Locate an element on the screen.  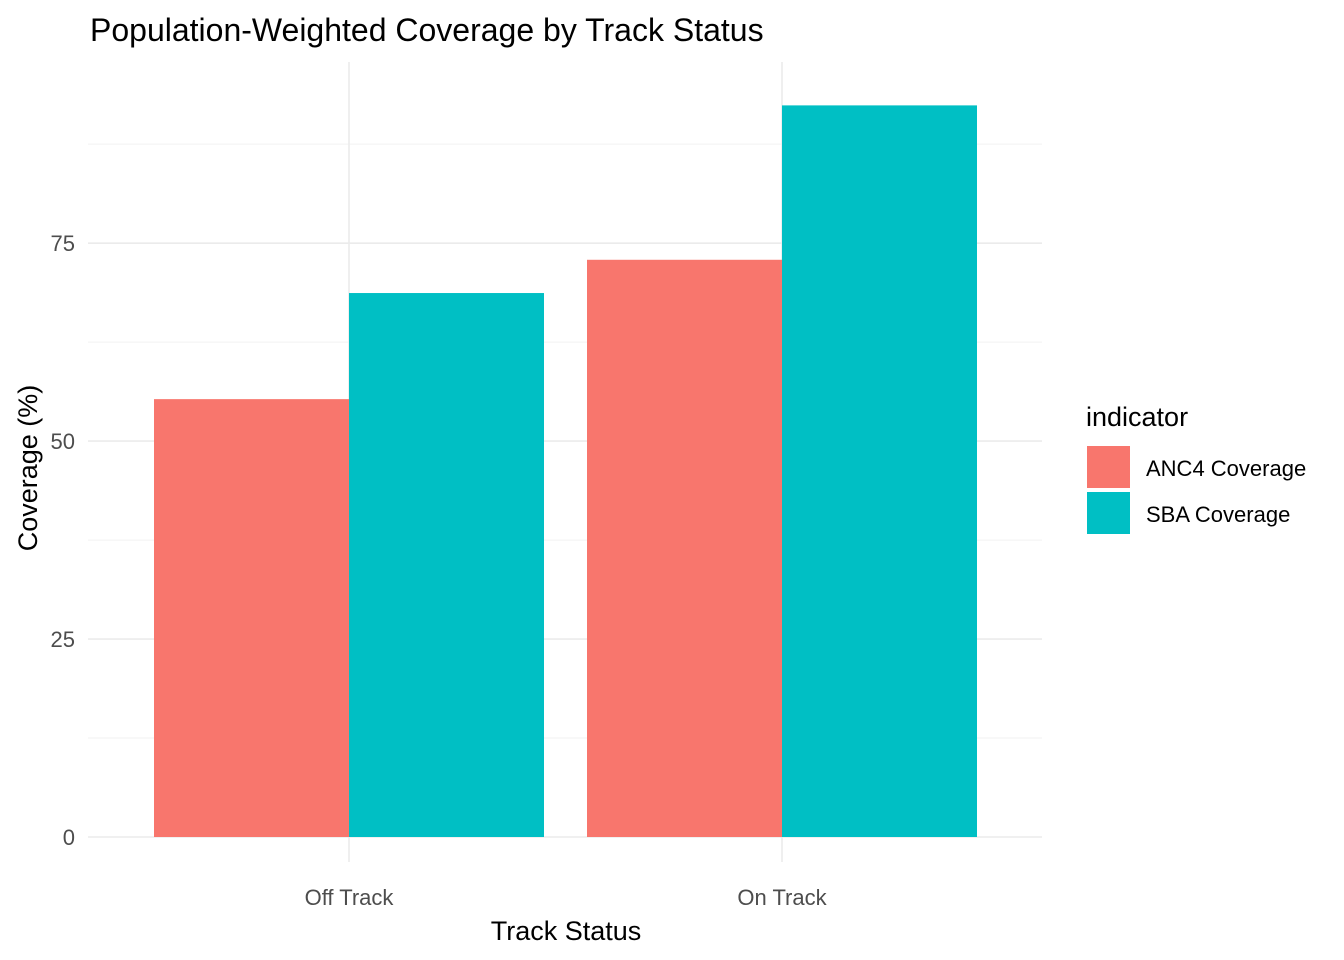
legend-title: indicator is located at coordinates (1137, 417).